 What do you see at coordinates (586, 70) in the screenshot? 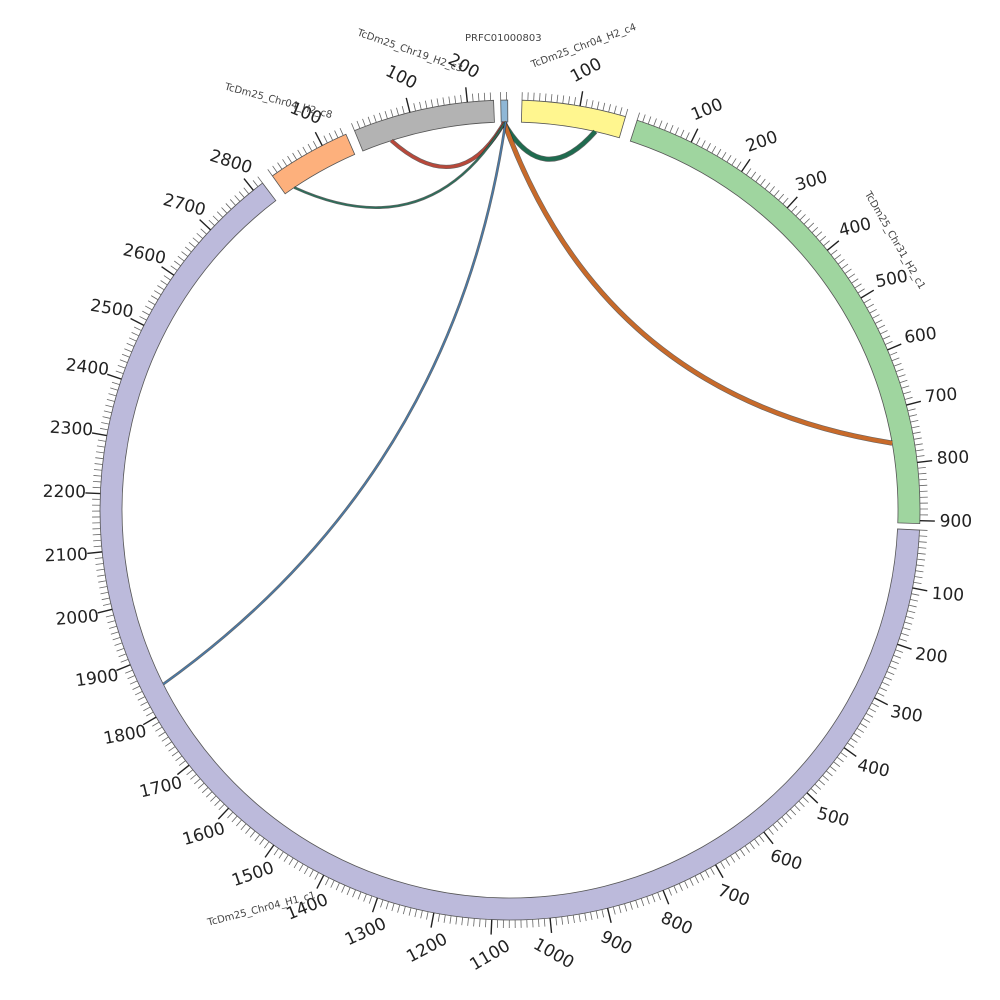
I see `tick-label: 100` at bounding box center [586, 70].